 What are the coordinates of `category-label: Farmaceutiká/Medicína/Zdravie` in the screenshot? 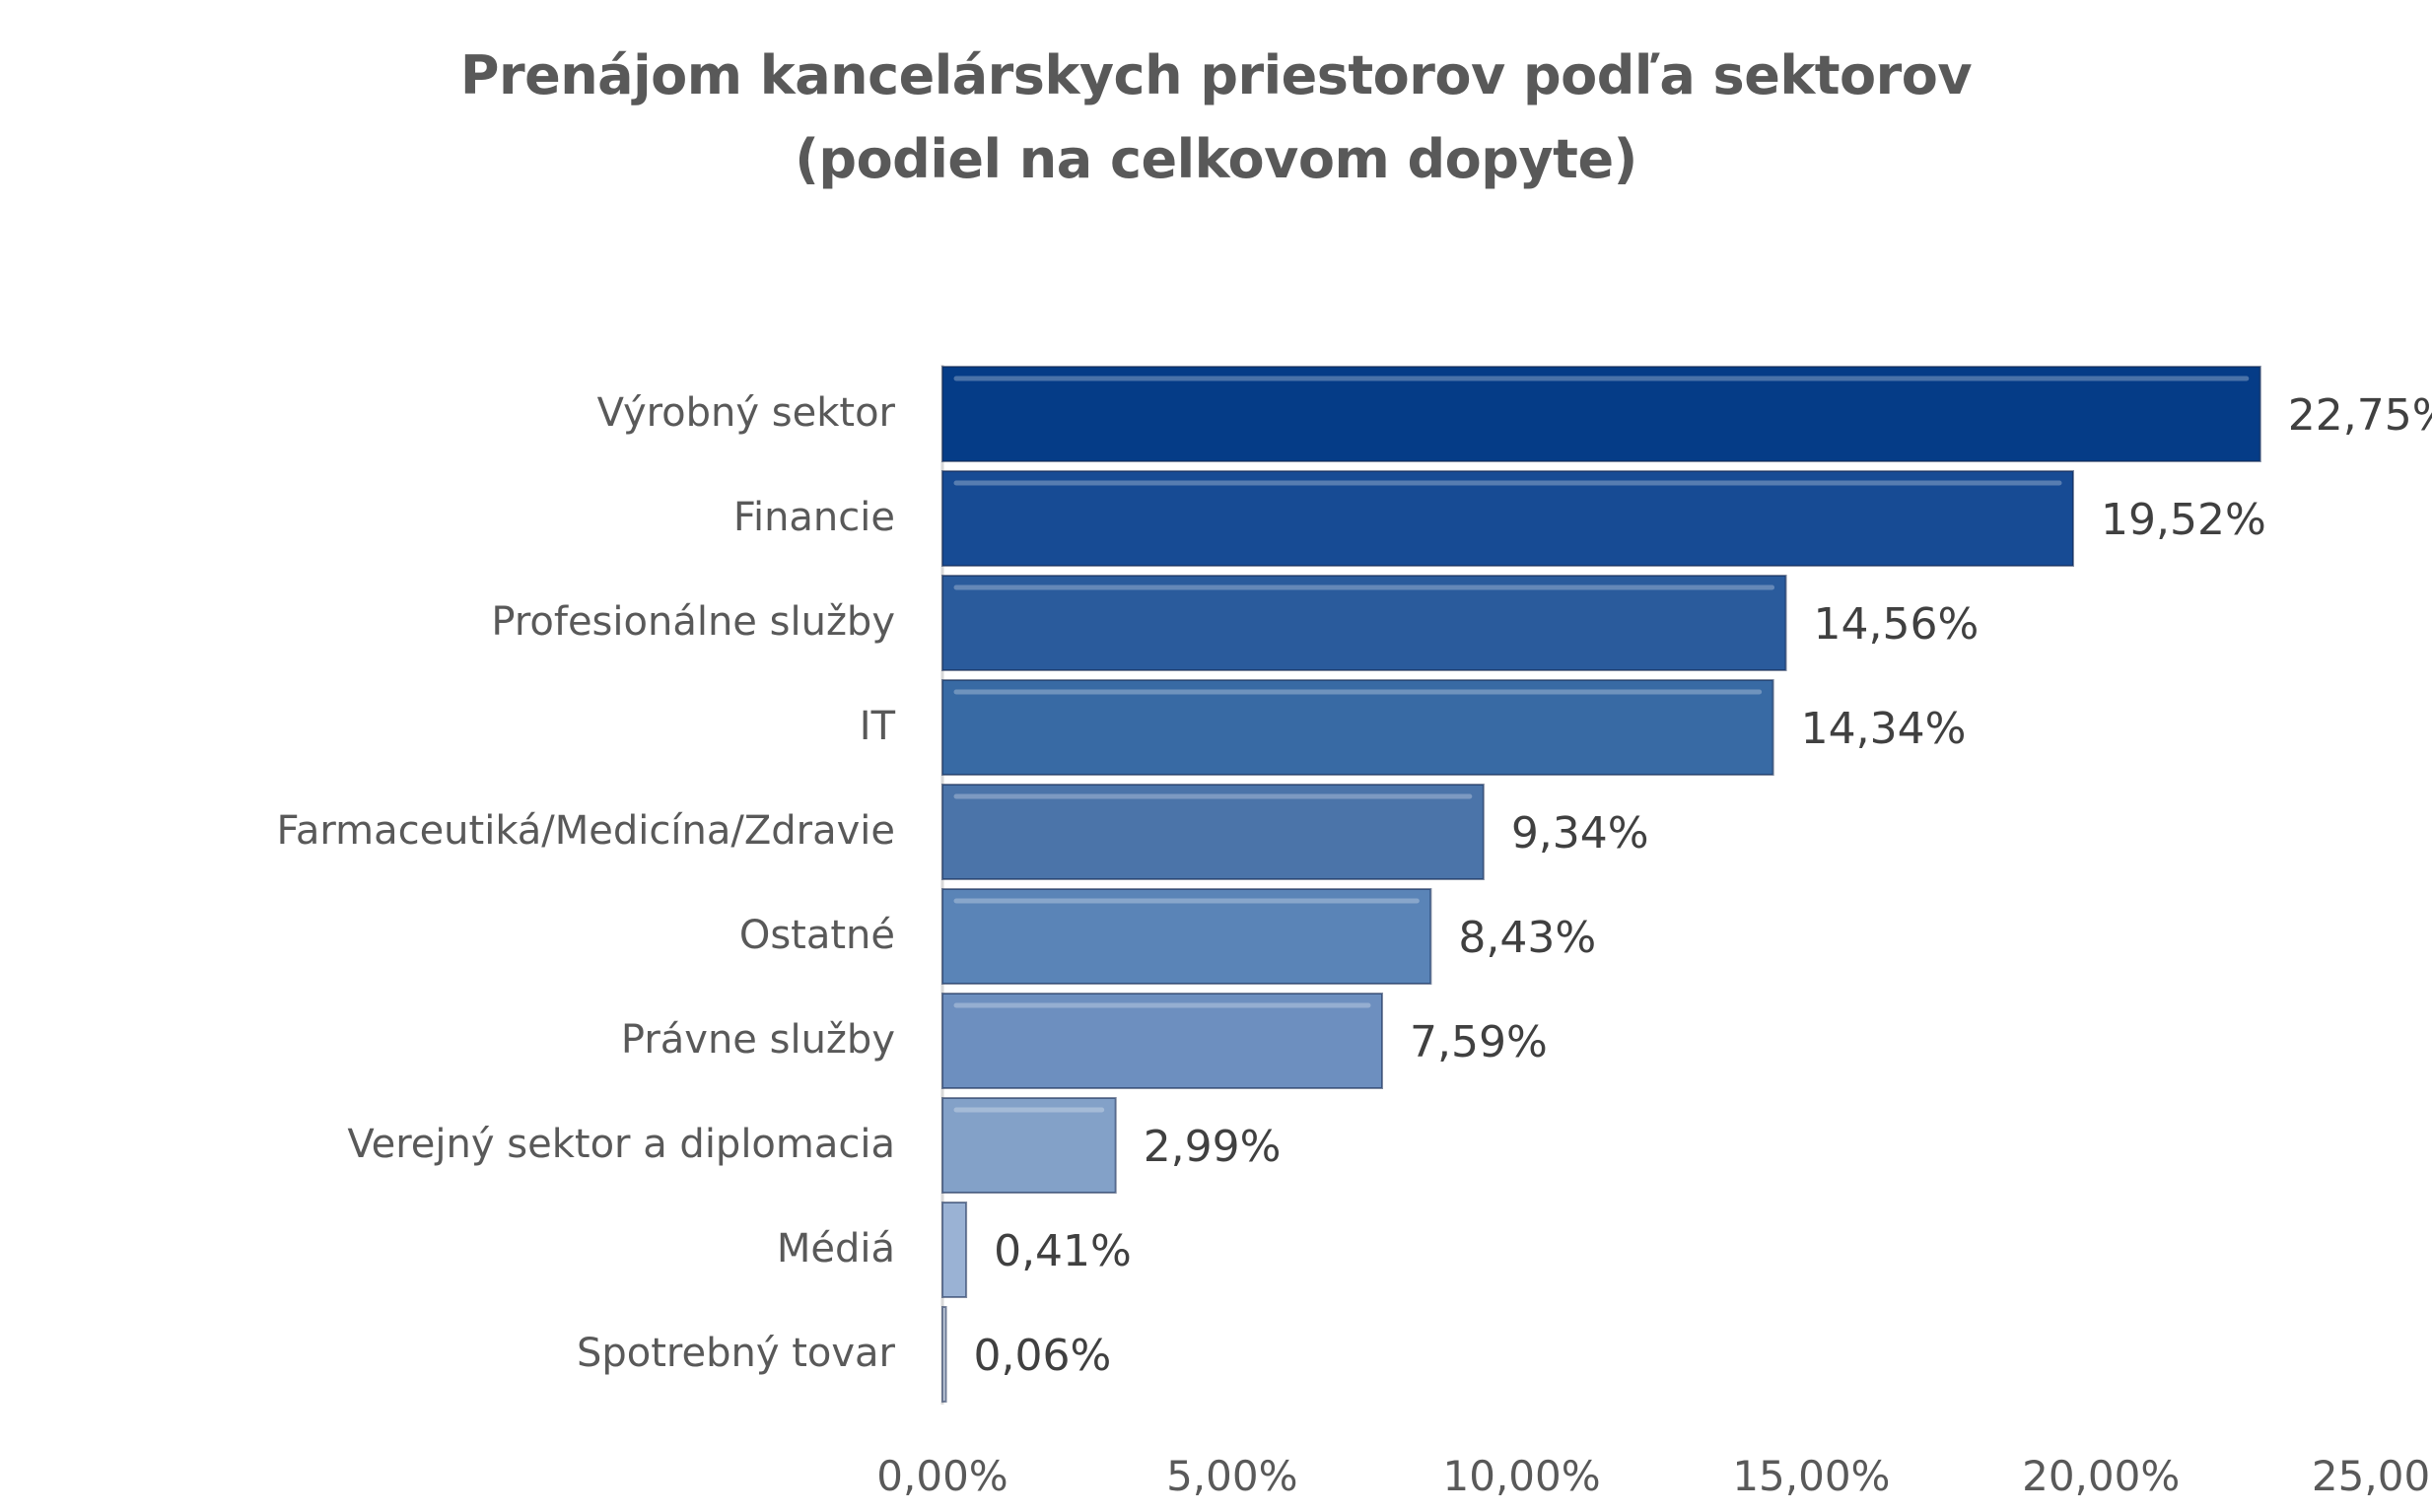 It's located at (586, 831).